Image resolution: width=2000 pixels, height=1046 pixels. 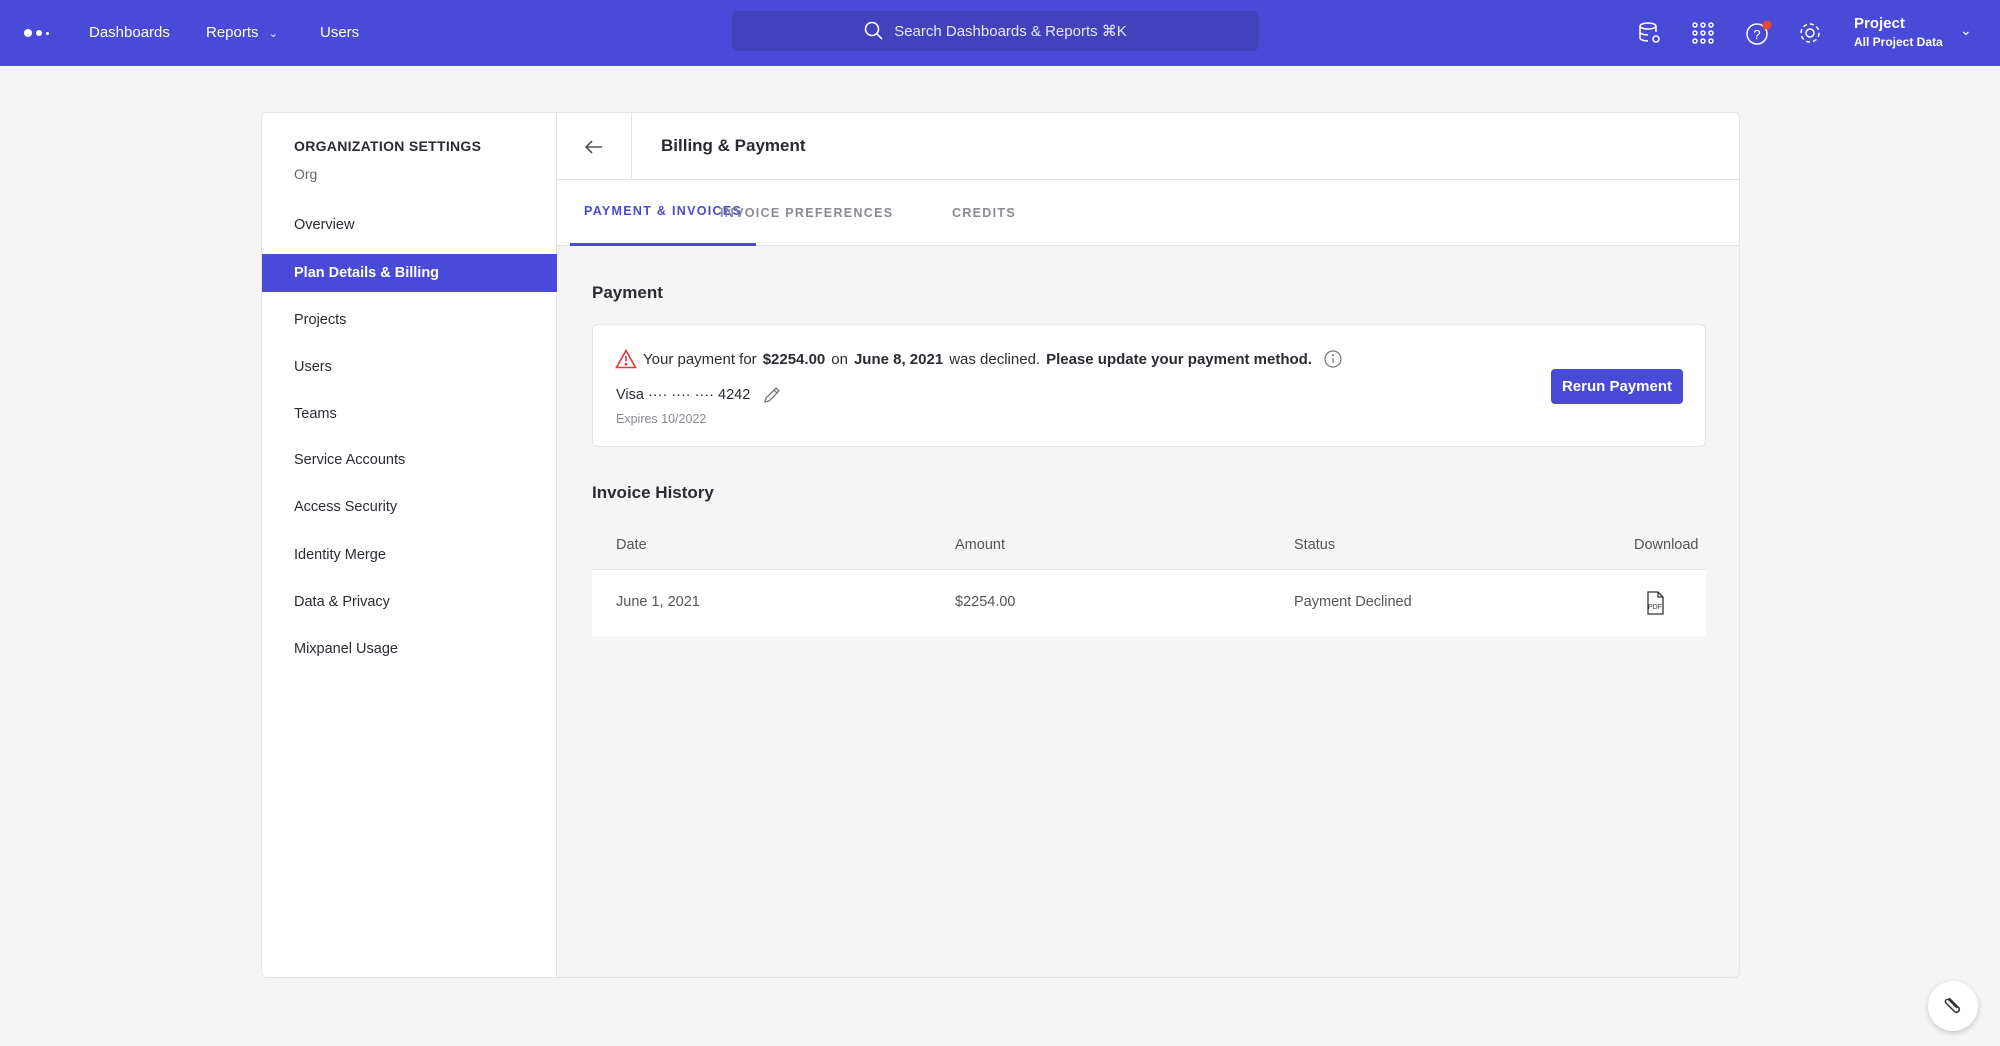 I want to click on card-number: Visa ···· ···· ···· 4242, so click(x=683, y=395).